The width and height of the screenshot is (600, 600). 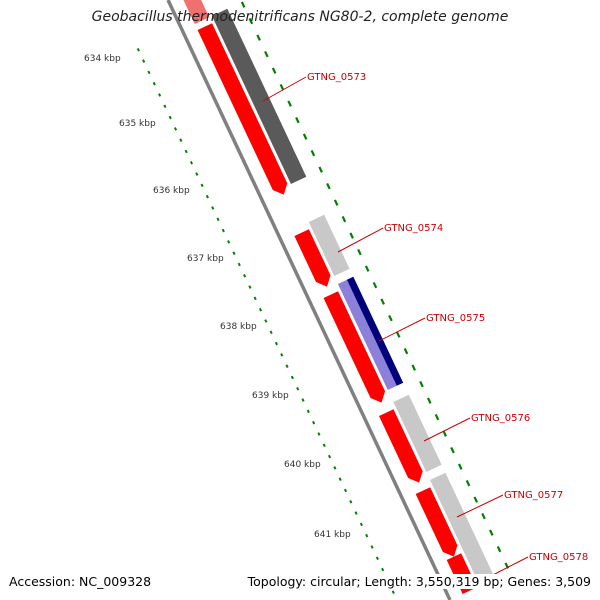 I want to click on gene-label: GTNG_0576, so click(x=500, y=418).